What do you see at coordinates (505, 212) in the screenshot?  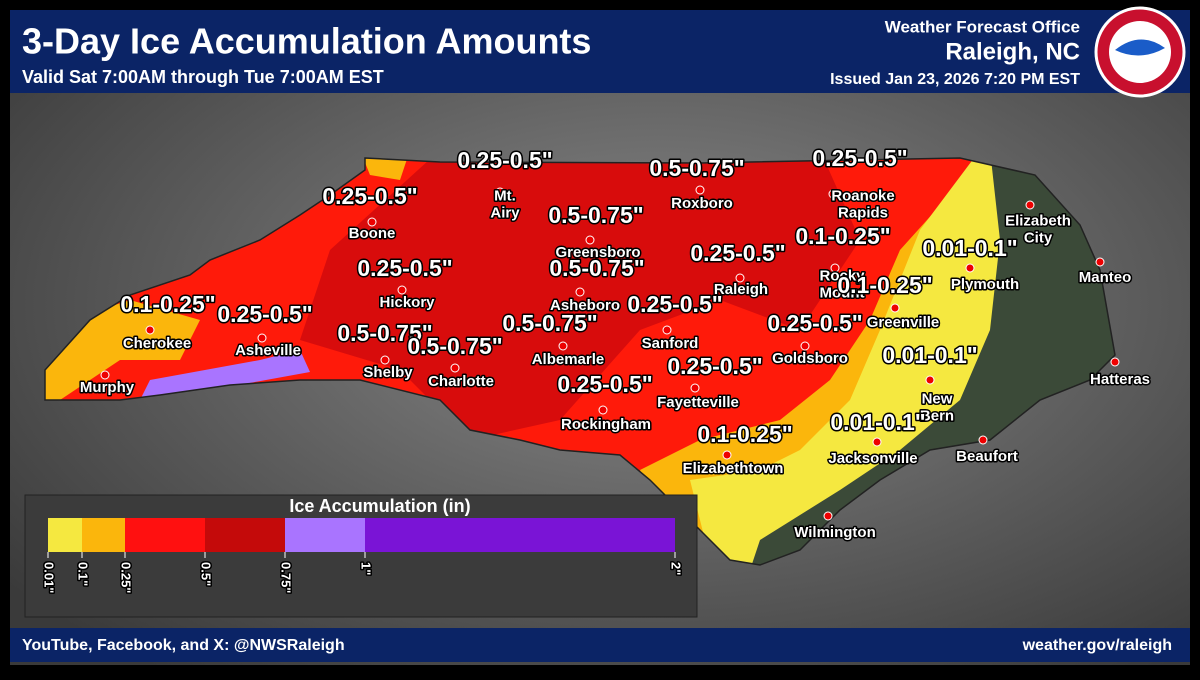 I see `city-name: Airy` at bounding box center [505, 212].